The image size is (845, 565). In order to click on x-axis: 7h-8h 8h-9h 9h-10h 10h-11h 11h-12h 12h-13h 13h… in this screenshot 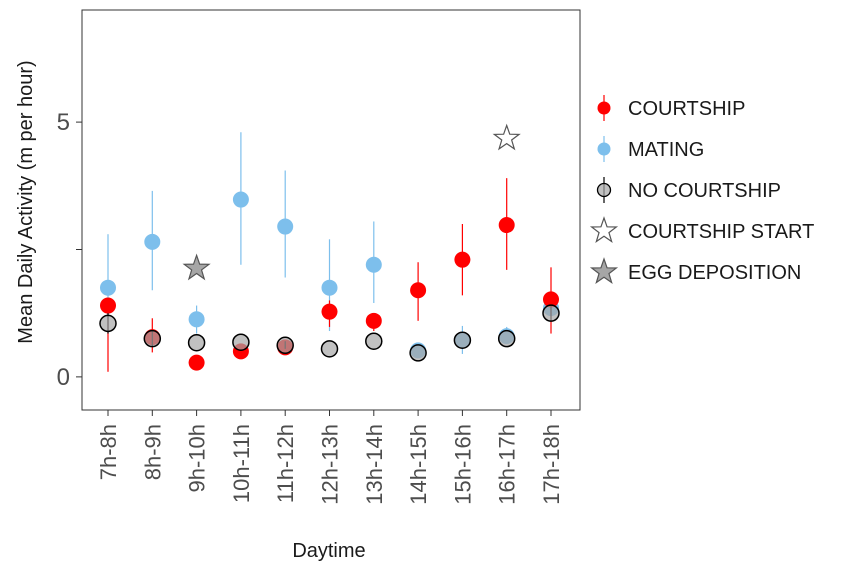, I will do `click(330, 457)`.